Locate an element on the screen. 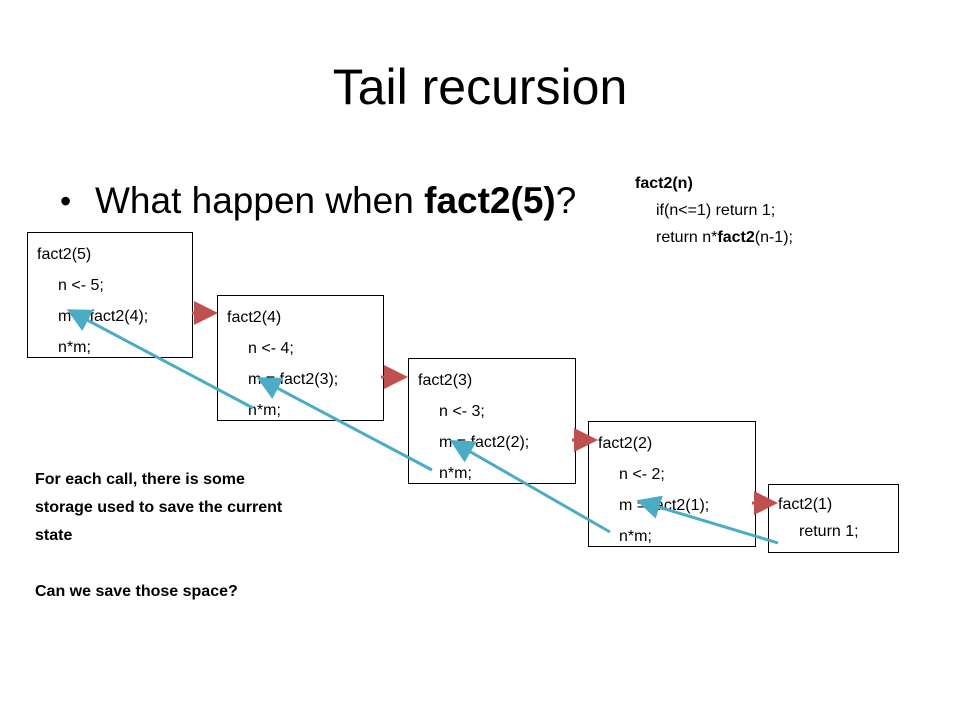 This screenshot has width=960, height=720. frame-header: fact2(3) is located at coordinates (445, 380).